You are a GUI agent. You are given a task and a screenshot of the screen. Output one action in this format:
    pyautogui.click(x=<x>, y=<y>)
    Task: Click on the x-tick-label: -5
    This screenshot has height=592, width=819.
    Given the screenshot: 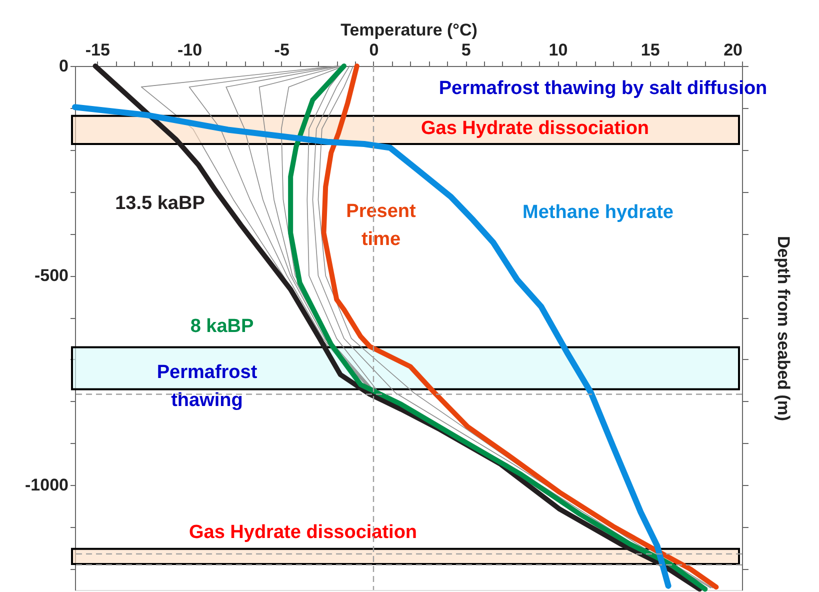 What is the action you would take?
    pyautogui.click(x=282, y=50)
    